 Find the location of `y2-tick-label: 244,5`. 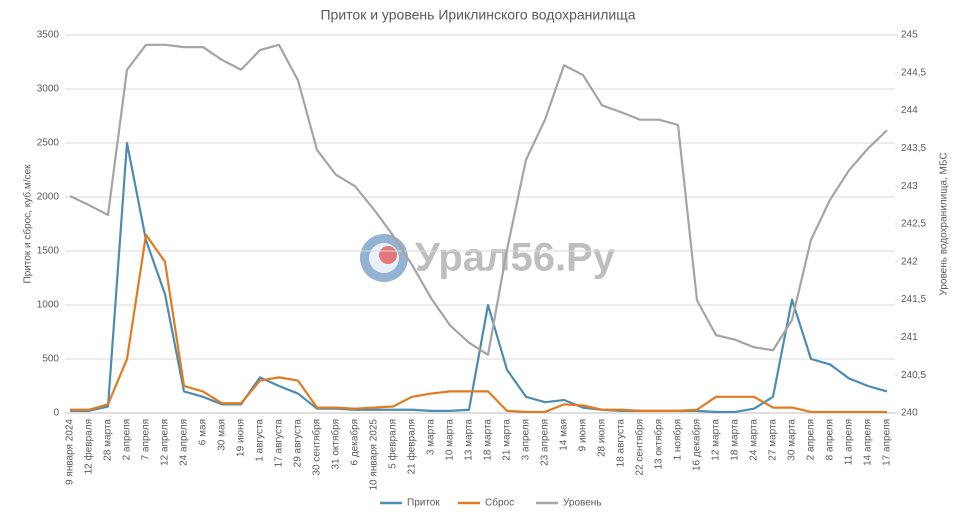

y2-tick-label: 244,5 is located at coordinates (913, 72).